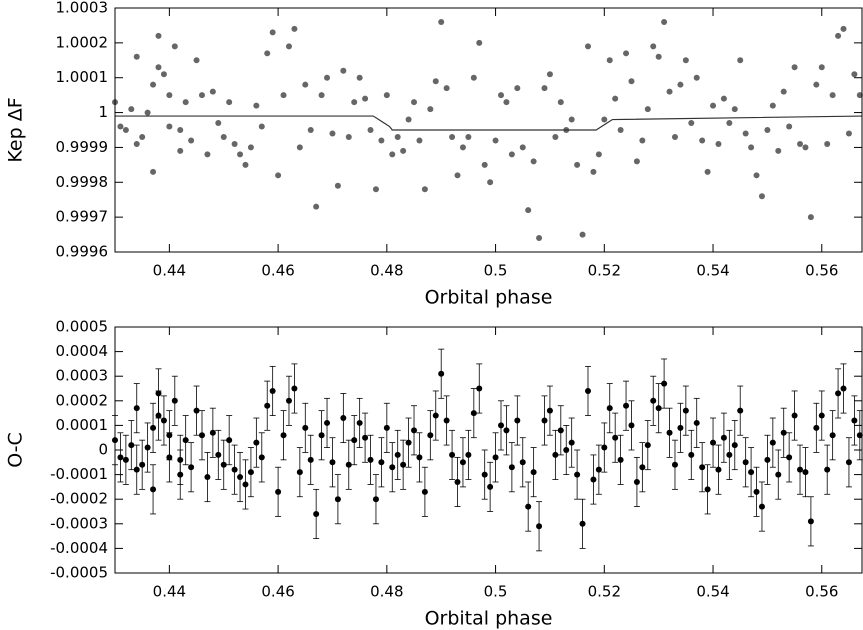 The width and height of the screenshot is (863, 630). I want to click on y-tick-label: -0.0002, so click(79, 499).